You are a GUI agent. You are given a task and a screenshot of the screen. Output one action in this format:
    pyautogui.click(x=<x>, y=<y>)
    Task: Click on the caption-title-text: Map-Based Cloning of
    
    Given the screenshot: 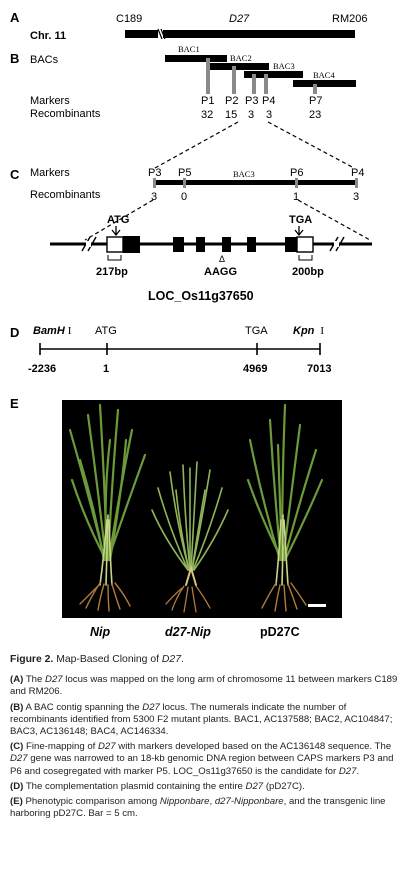 What is the action you would take?
    pyautogui.click(x=107, y=659)
    